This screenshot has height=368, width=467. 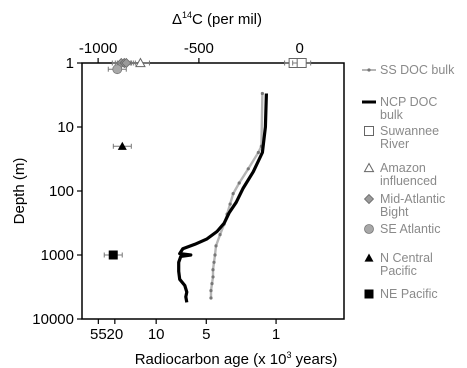 I want to click on legend-item: Mid-Atlantic Bight, so click(x=404, y=205).